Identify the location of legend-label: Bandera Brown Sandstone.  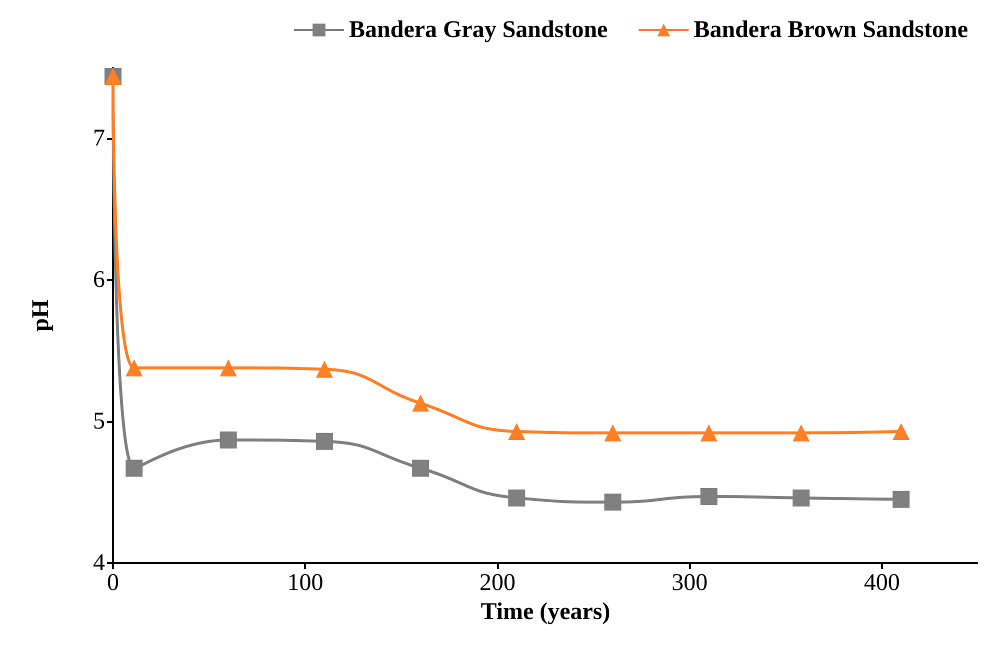
(831, 30).